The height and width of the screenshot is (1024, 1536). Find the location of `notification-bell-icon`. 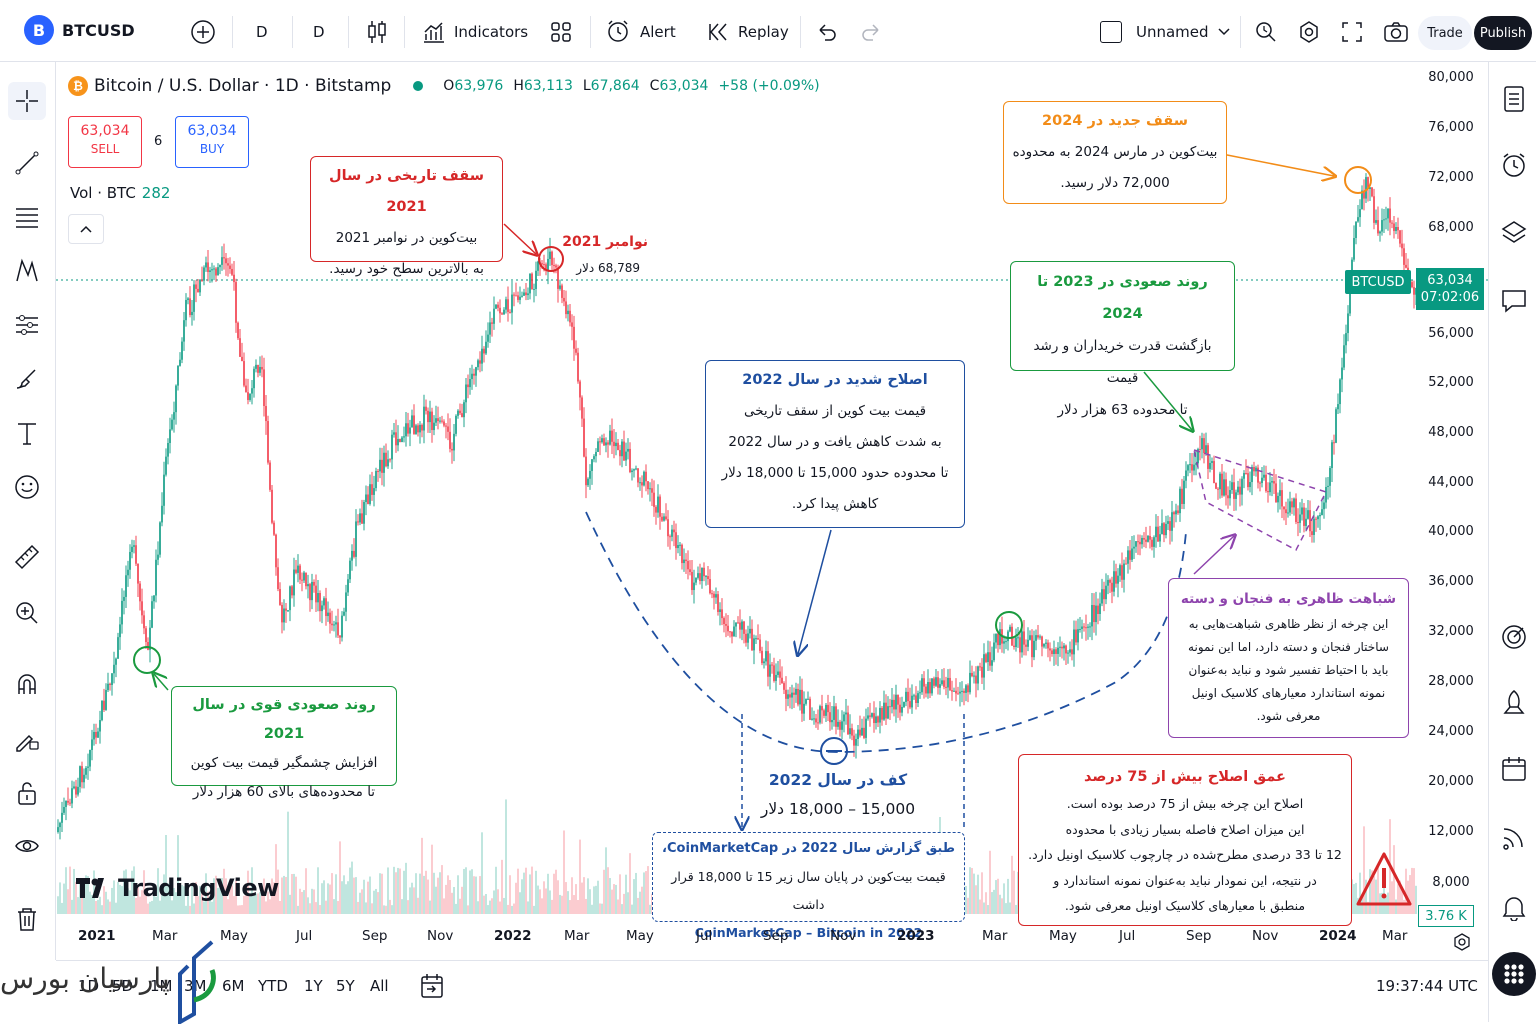

notification-bell-icon is located at coordinates (1514, 907).